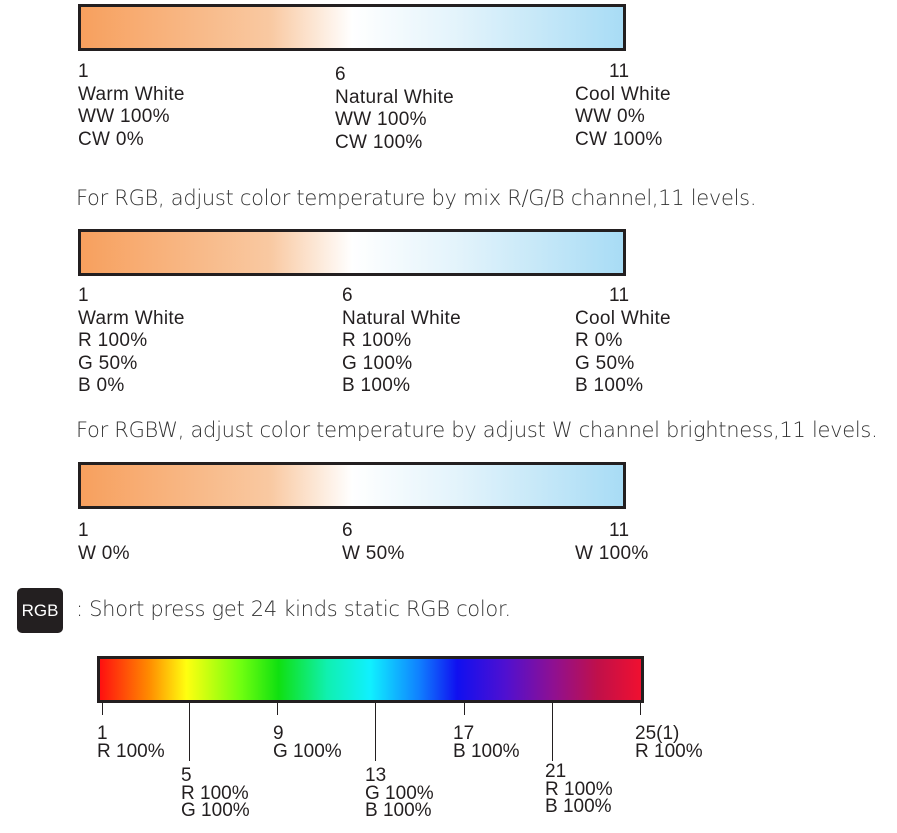  I want to click on level-label-cool: 11 Cool White WW 0% CW 100%, so click(623, 106).